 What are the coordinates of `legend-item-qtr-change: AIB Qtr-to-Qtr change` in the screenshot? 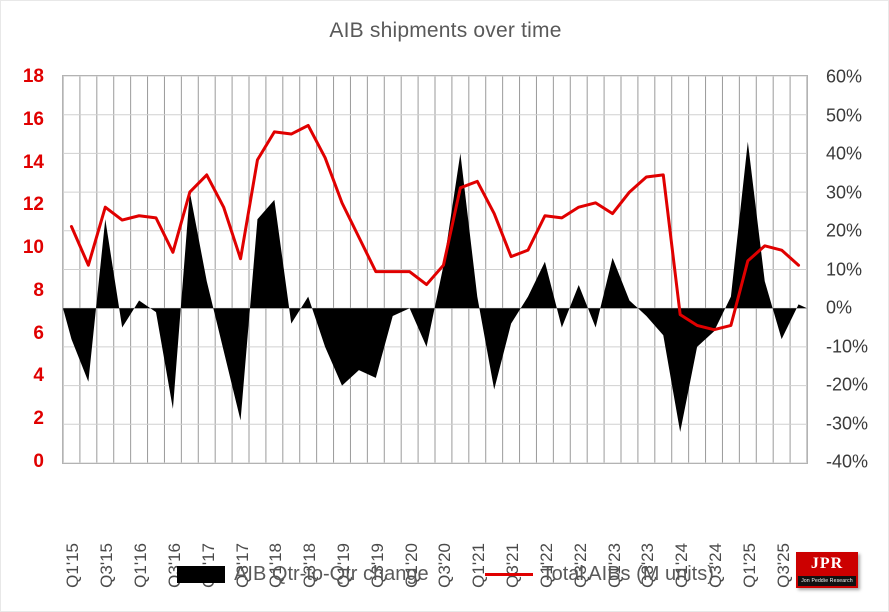 It's located at (303, 574).